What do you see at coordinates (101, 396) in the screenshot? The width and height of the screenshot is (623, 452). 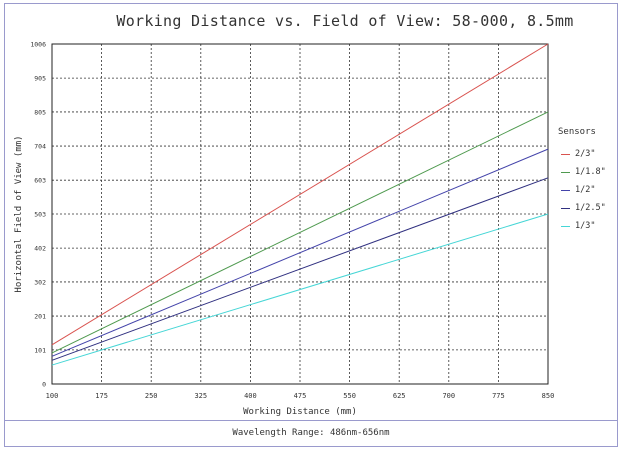 I see `x-tick-label: 175` at bounding box center [101, 396].